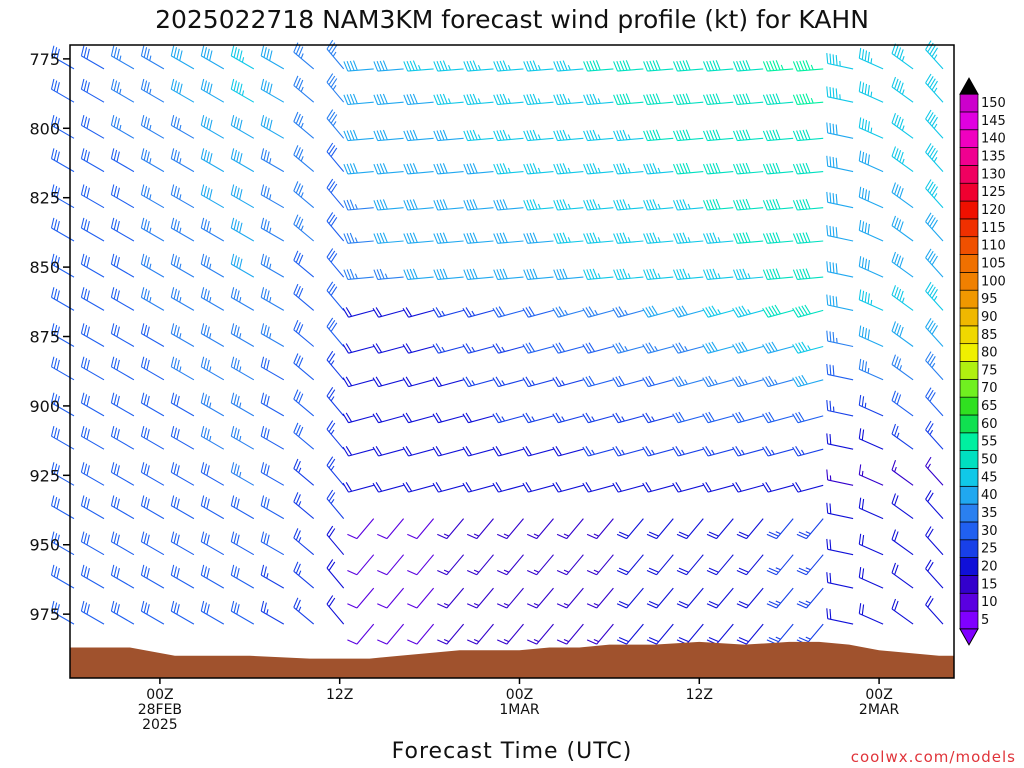  Describe the element at coordinates (989, 513) in the screenshot. I see `colorbar-label: 35` at that location.